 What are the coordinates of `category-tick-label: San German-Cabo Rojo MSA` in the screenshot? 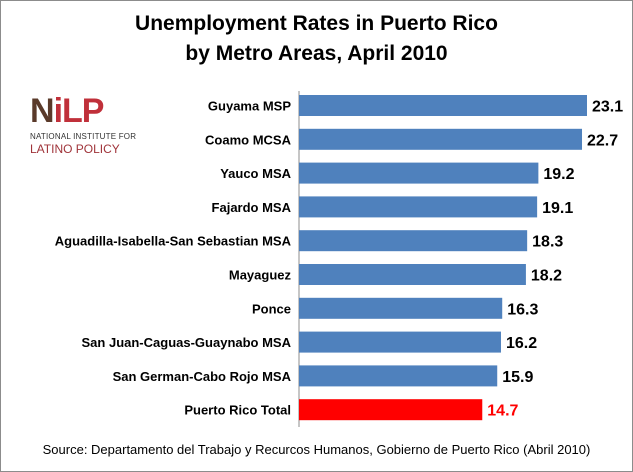 It's located at (202, 376).